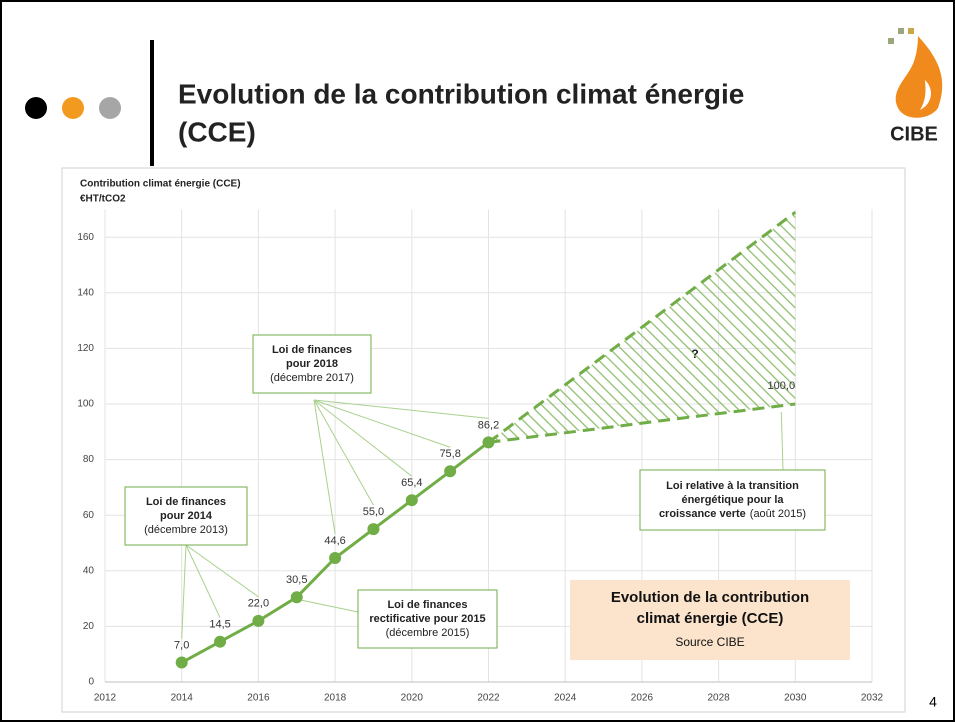  Describe the element at coordinates (795, 698) in the screenshot. I see `x-tick-label: 2030` at that location.